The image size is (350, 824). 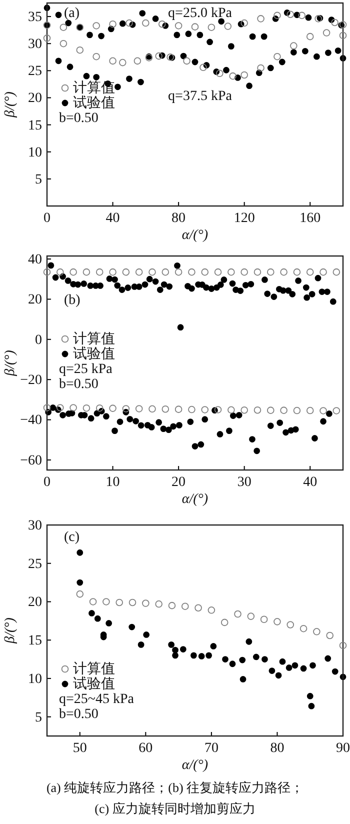 I want to click on x-tick-label: 120, so click(x=244, y=218).